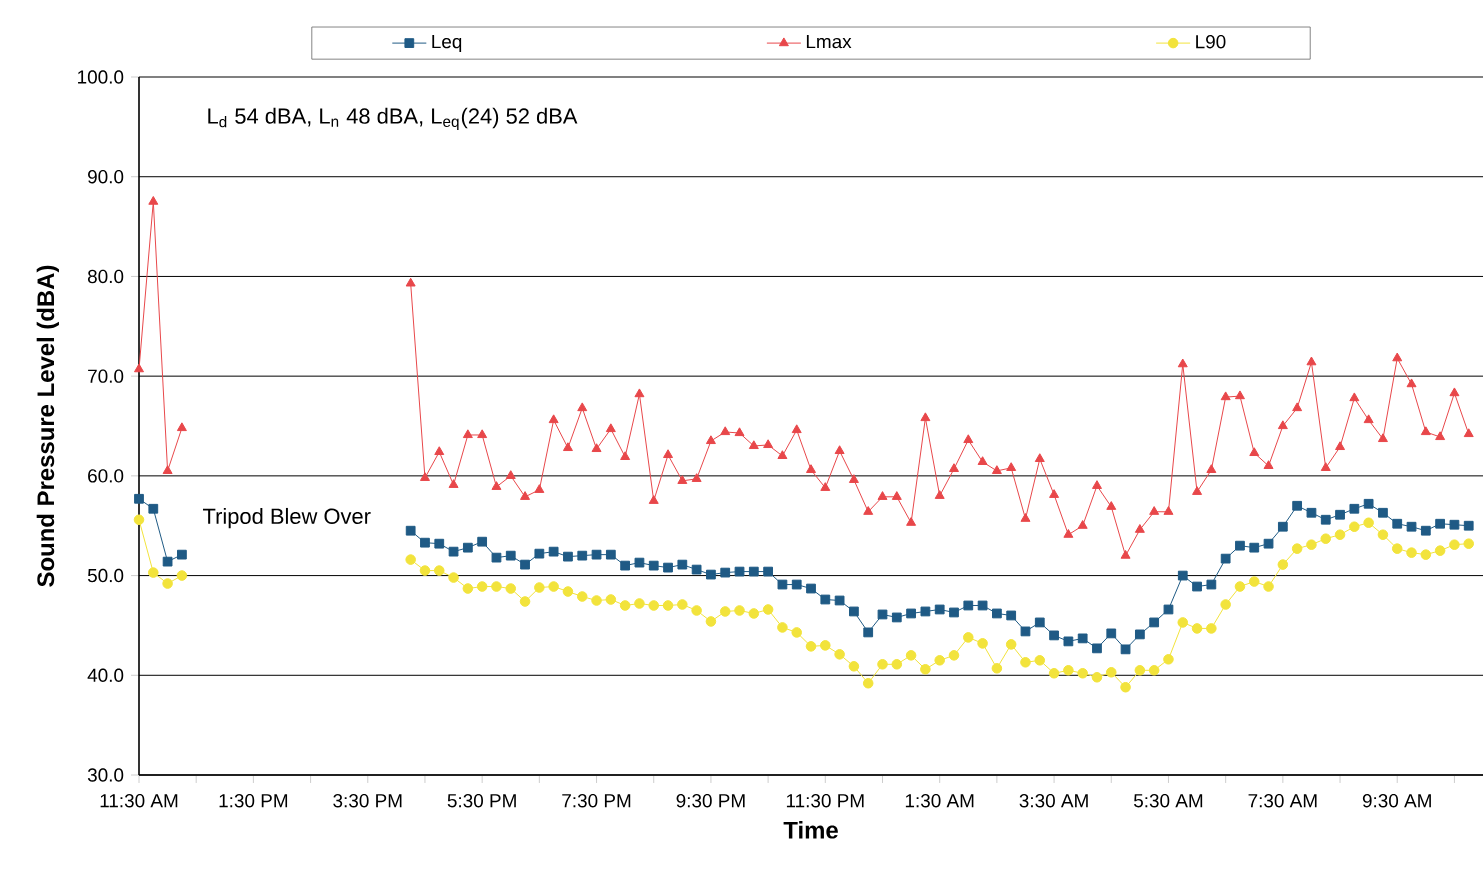 The height and width of the screenshot is (869, 1484). I want to click on legend-label: L90, so click(1211, 41).